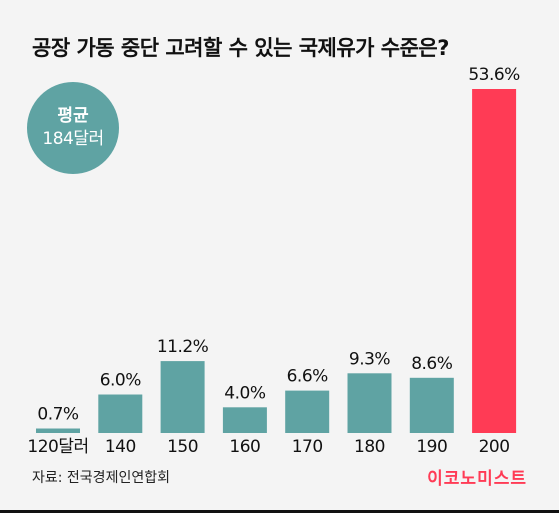 This screenshot has width=559, height=513. What do you see at coordinates (369, 447) in the screenshot?
I see `category-label-5: 180` at bounding box center [369, 447].